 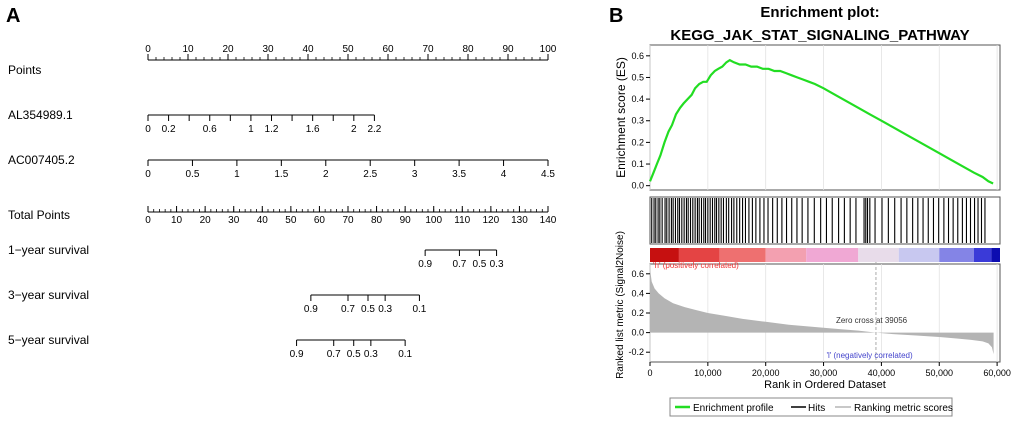 What do you see at coordinates (903, 408) in the screenshot?
I see `legend-metric-label: Ranking metric scores` at bounding box center [903, 408].